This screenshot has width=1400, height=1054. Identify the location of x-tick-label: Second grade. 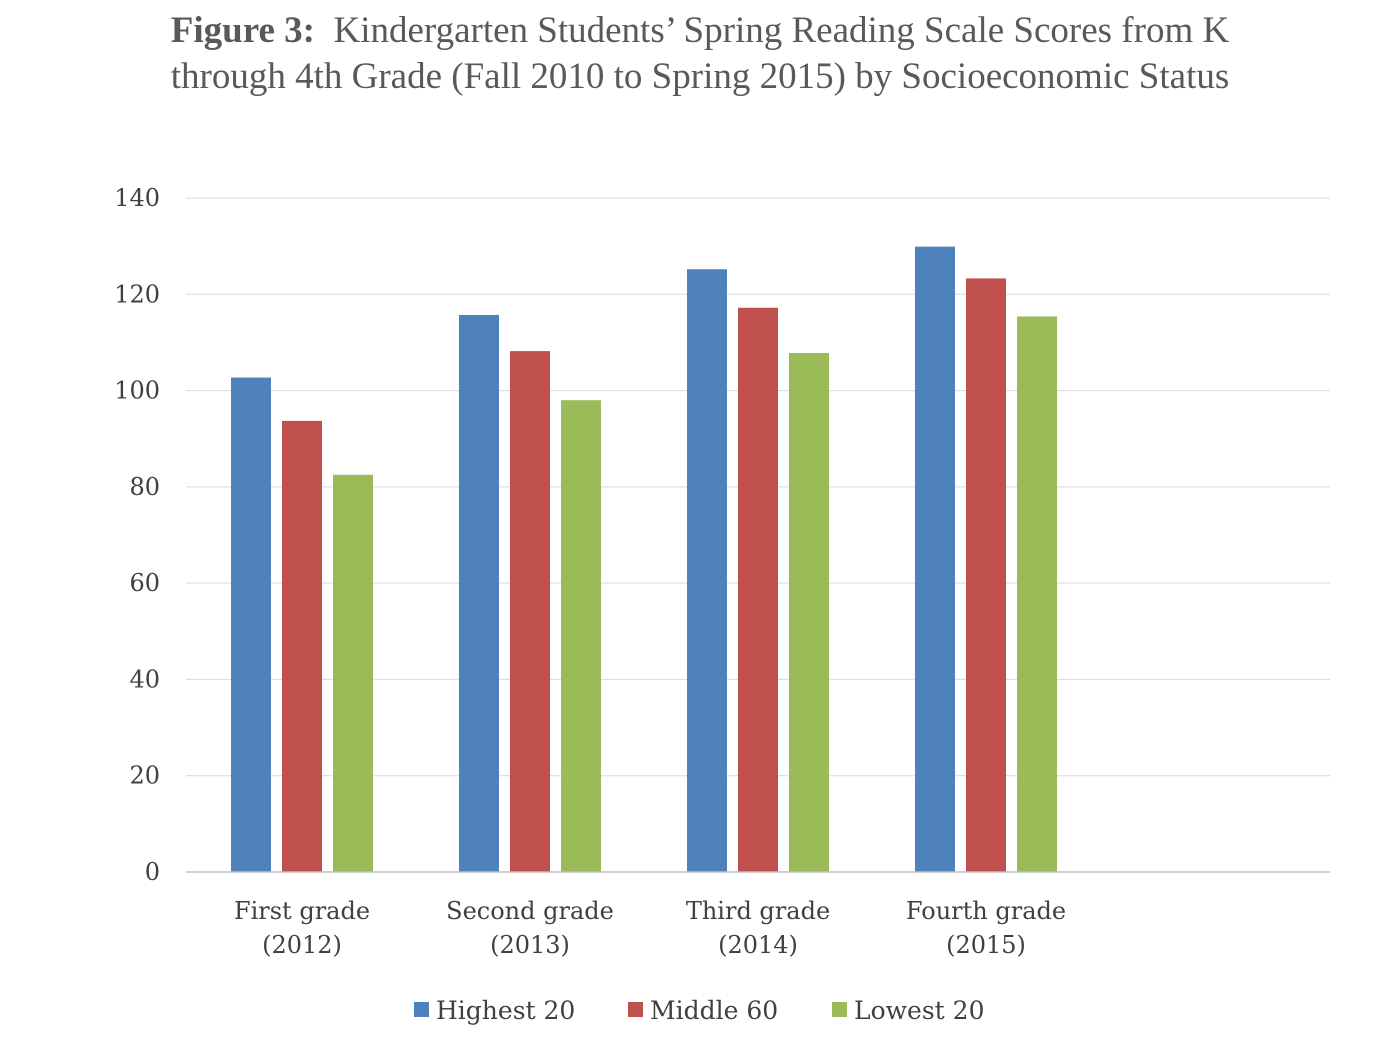
(530, 911).